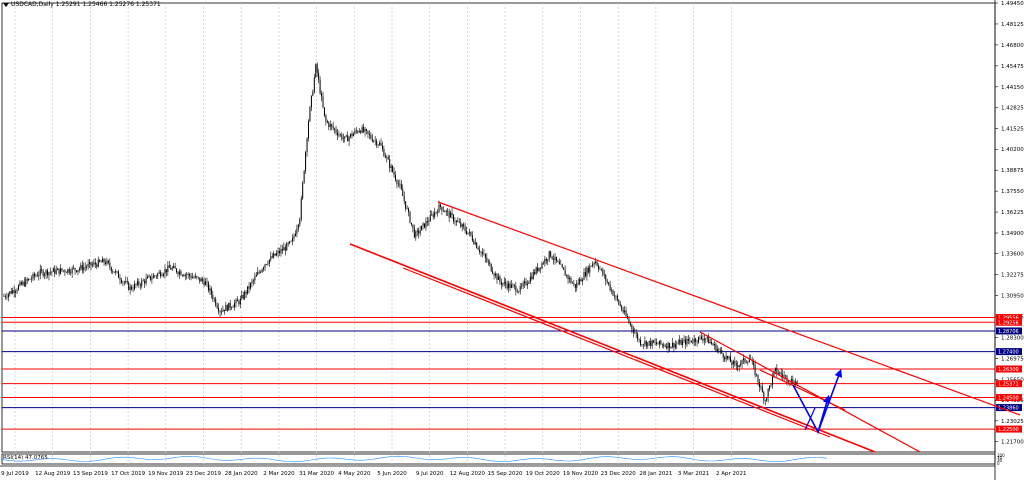  I want to click on rsi-level-label: 70, so click(1000, 458).